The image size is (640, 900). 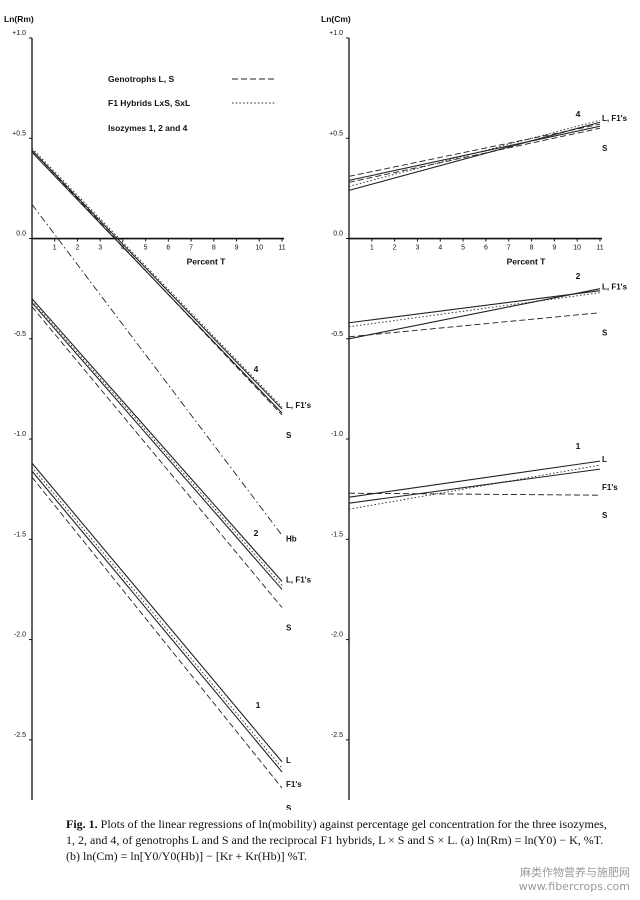 I want to click on legend-label: Isozymes 1, 2 and 4, so click(x=148, y=128).